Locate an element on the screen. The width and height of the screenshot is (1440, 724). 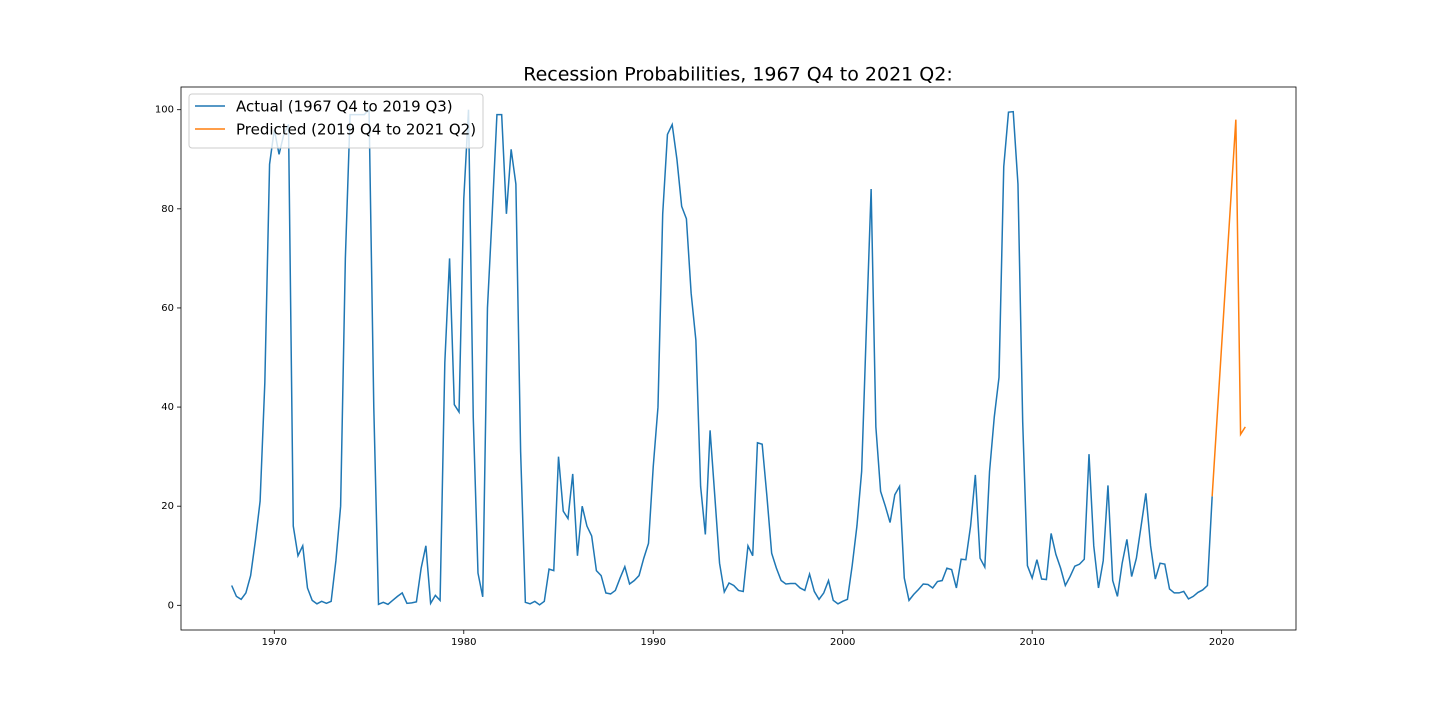
x-tick-label: 1970 is located at coordinates (274, 642).